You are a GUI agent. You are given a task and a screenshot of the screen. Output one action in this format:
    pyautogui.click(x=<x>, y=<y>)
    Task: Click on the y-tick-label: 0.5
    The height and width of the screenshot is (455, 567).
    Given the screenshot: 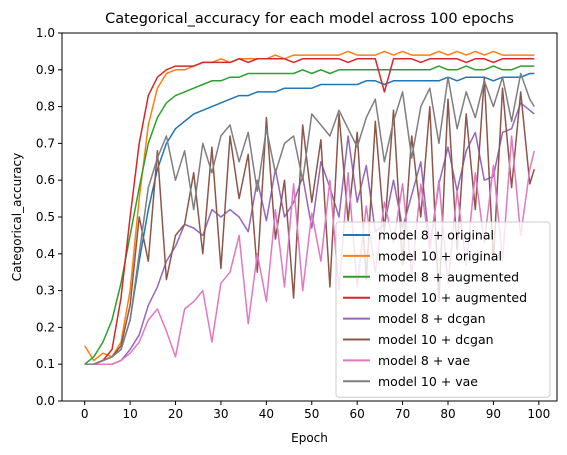 What is the action you would take?
    pyautogui.click(x=45, y=217)
    